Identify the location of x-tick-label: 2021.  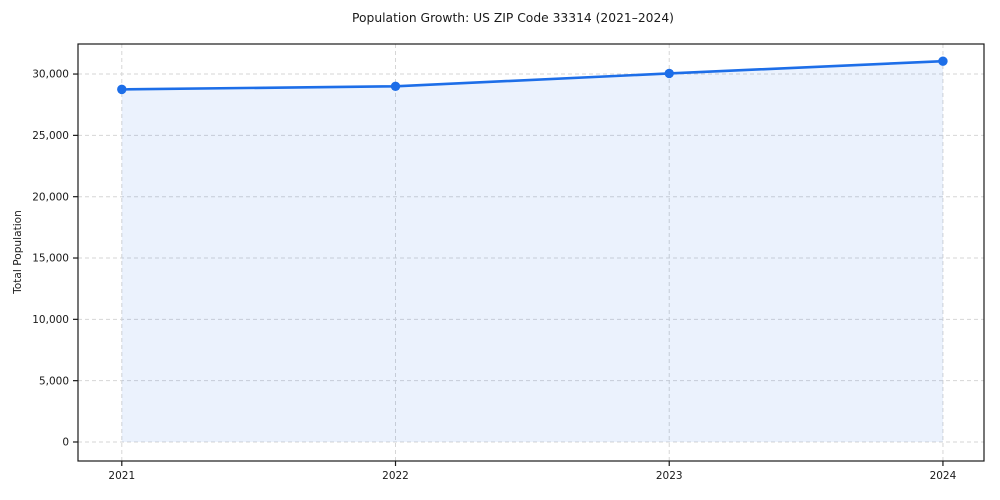
(121, 476).